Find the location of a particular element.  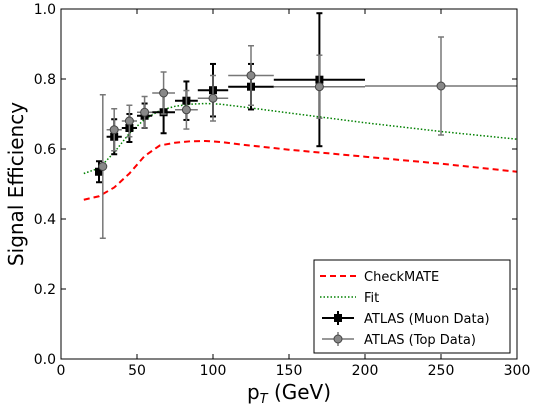

x-tick-label: 300 is located at coordinates (517, 371).